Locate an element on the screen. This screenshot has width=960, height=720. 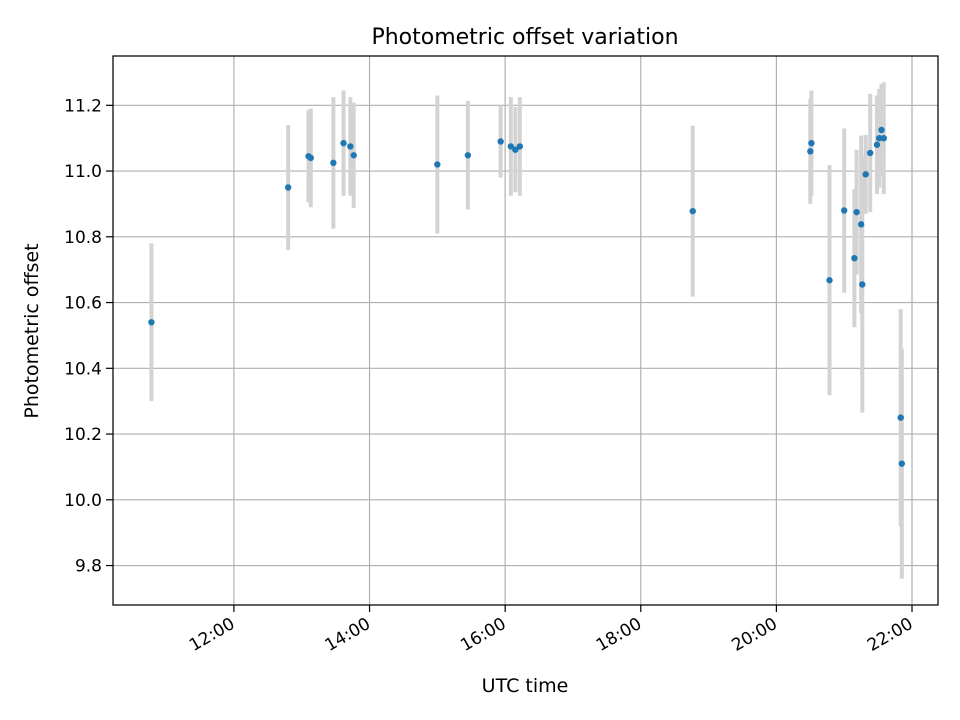
y-tick-label: 10.8 is located at coordinates (83, 238).